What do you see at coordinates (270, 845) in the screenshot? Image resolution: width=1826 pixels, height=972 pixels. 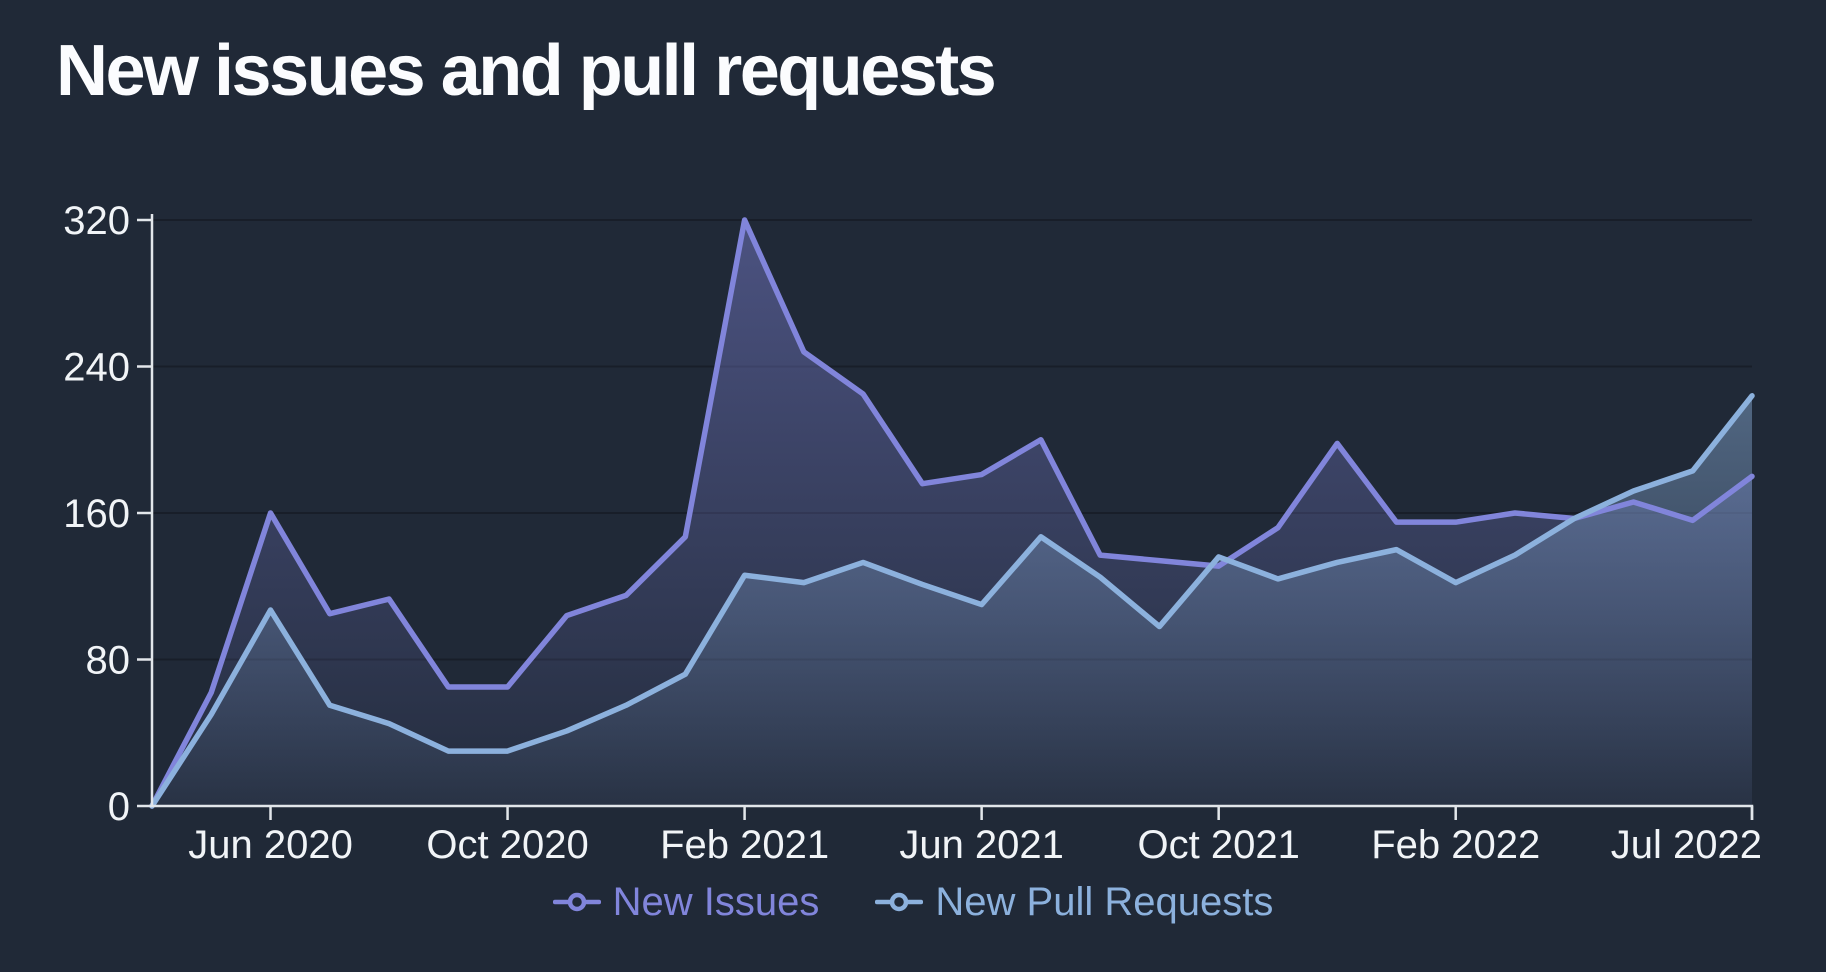 I see `x-tick-label-0: Jun 2020` at bounding box center [270, 845].